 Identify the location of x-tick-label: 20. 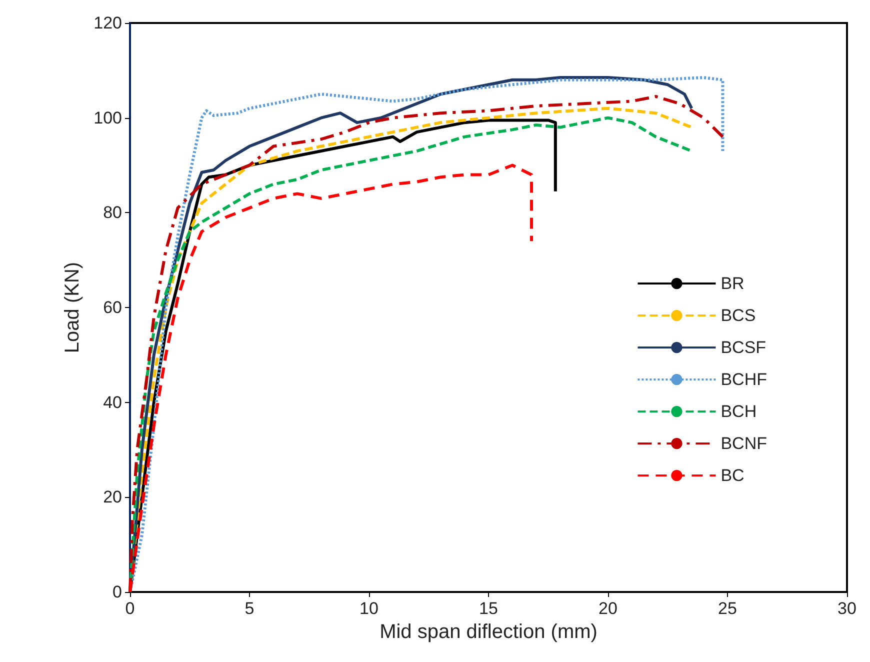
(608, 608).